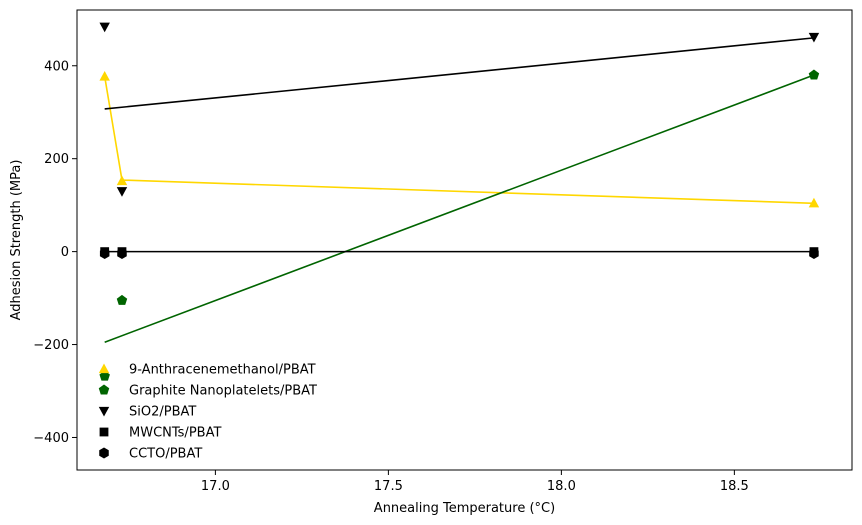  What do you see at coordinates (388, 486) in the screenshot?
I see `x-tick-label: 17.5` at bounding box center [388, 486].